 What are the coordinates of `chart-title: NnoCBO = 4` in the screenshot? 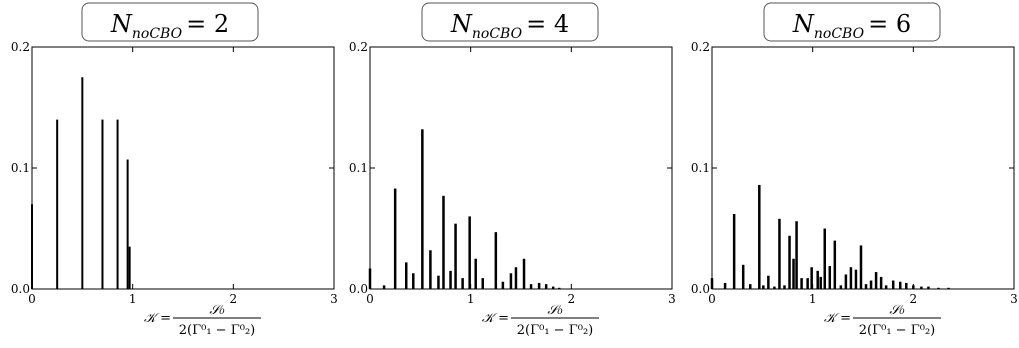 It's located at (509, 26).